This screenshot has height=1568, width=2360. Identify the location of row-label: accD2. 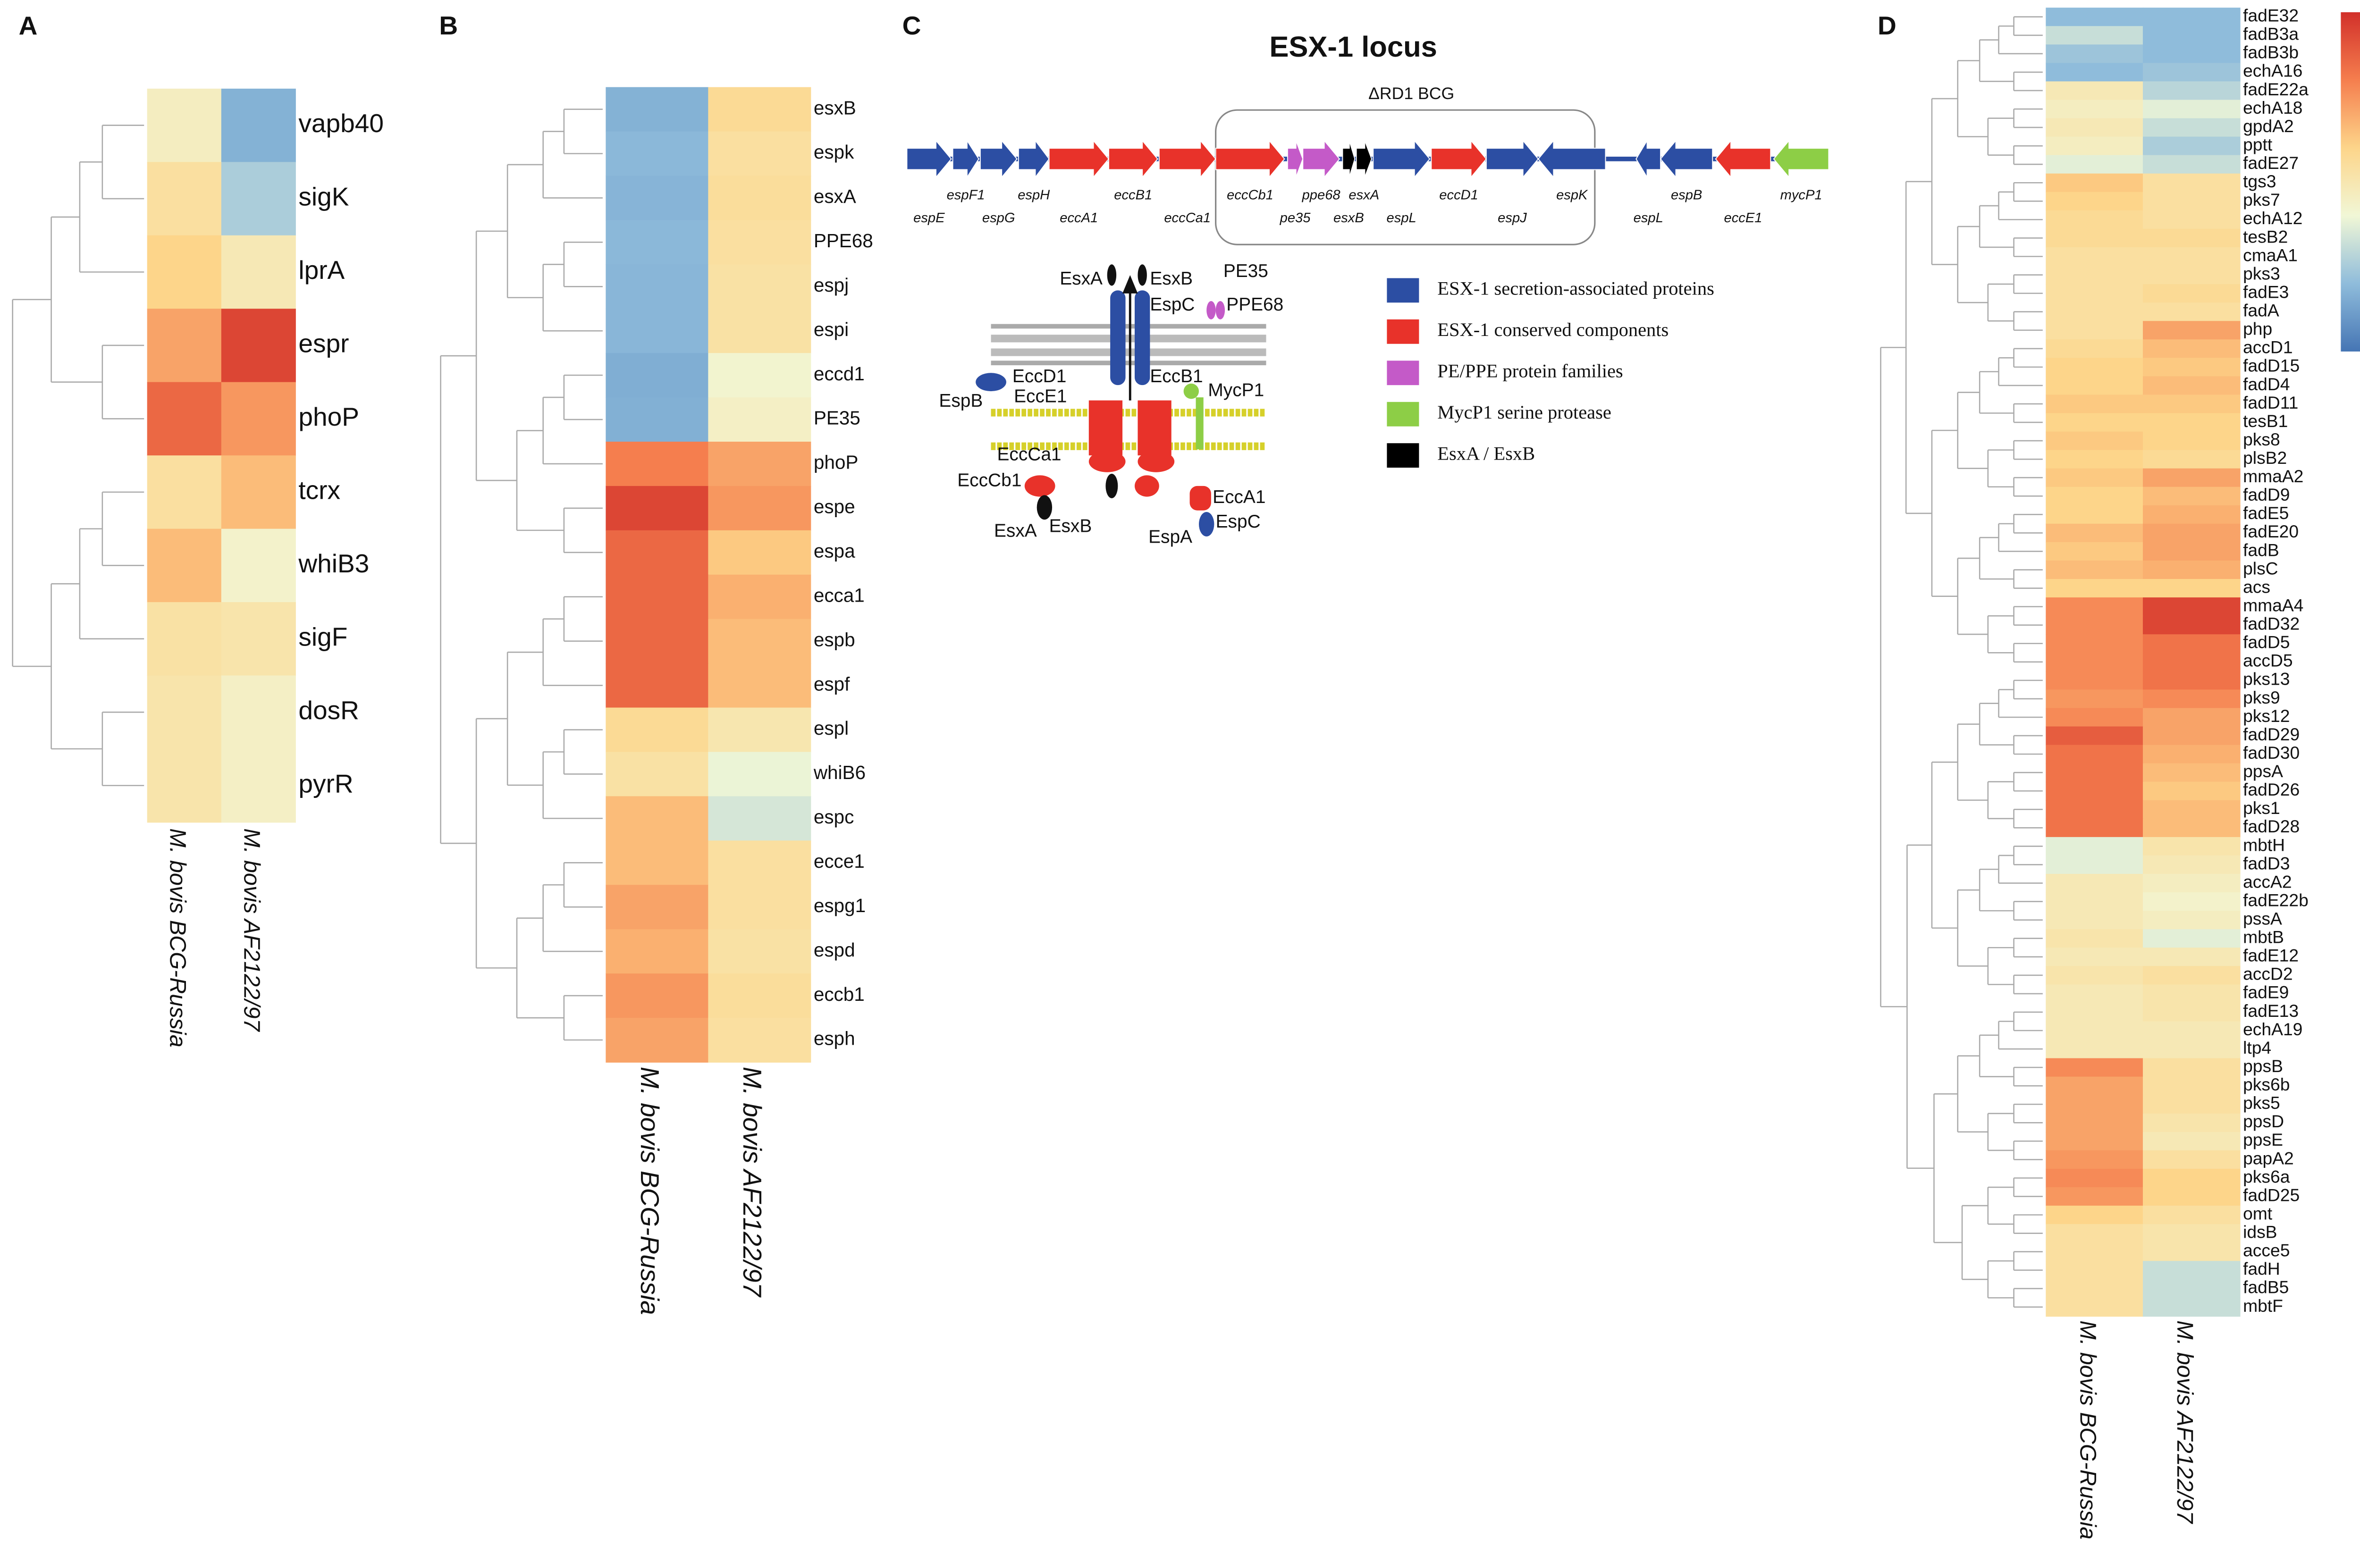
(2268, 974).